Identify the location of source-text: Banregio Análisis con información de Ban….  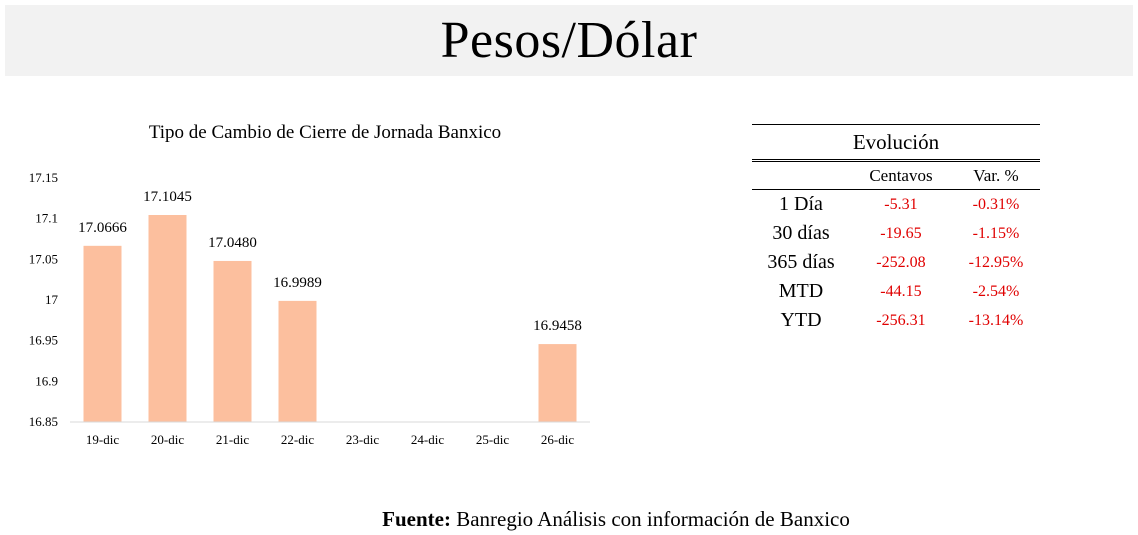
(650, 519).